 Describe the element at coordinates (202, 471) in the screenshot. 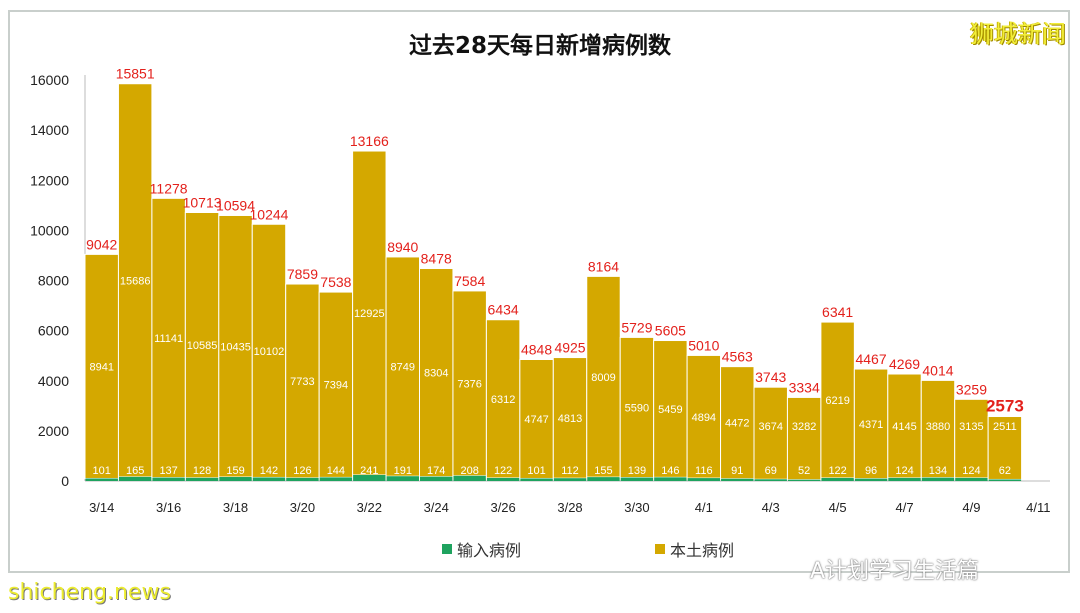

I see `data-label-imported: 128` at that location.